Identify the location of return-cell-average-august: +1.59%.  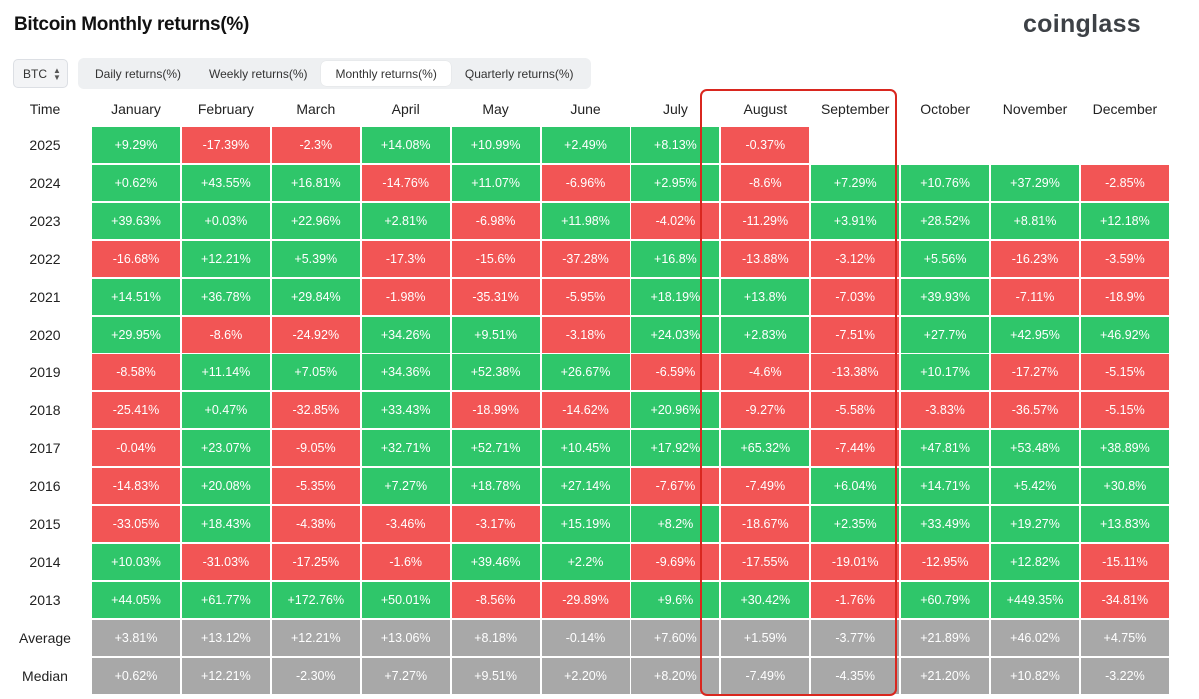
(765, 637).